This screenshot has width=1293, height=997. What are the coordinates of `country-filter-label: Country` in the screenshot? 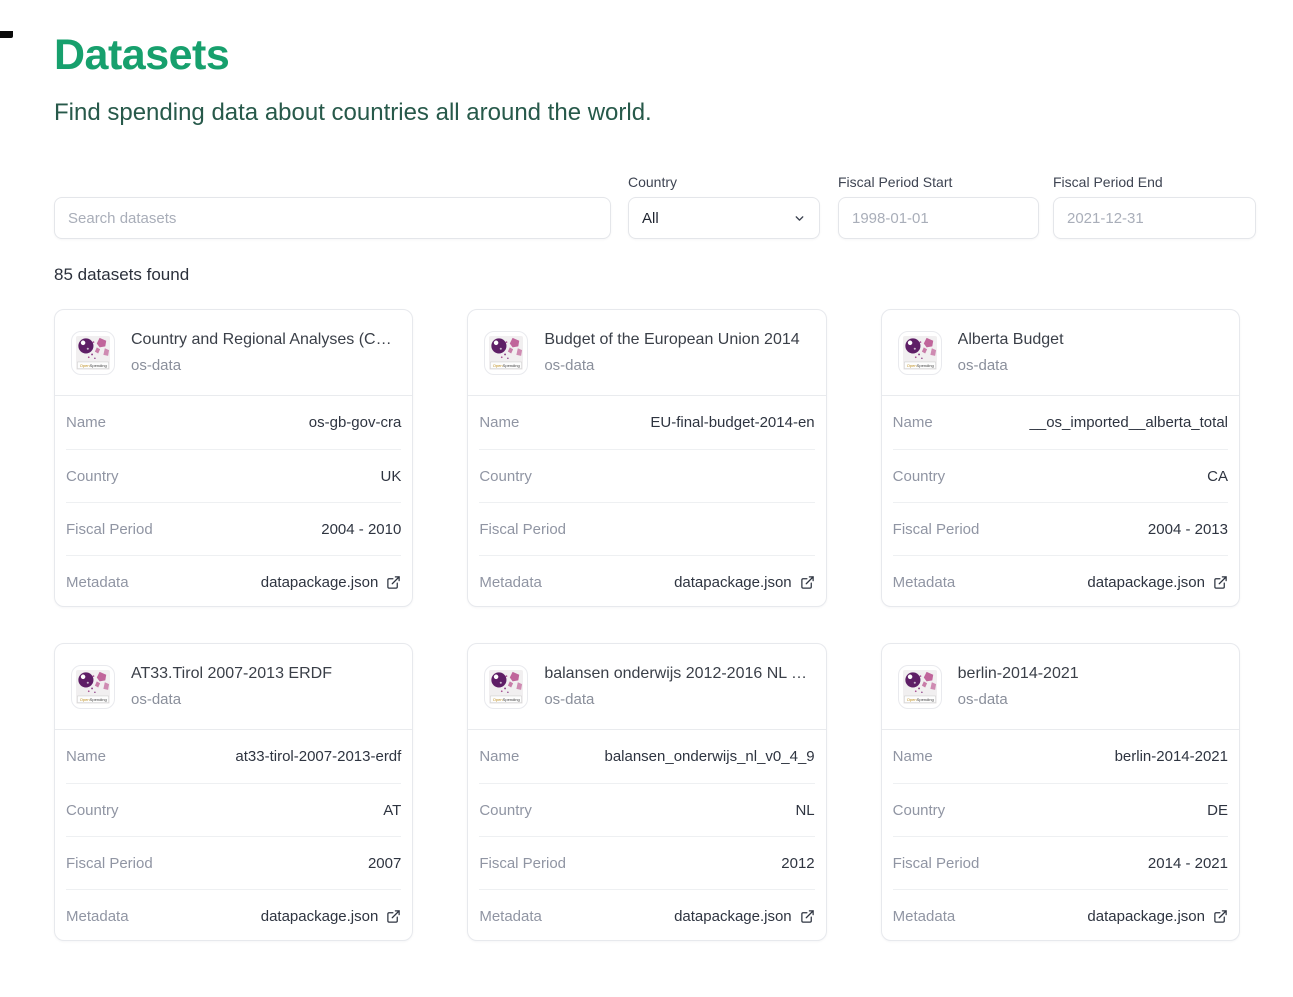 It's located at (653, 182).